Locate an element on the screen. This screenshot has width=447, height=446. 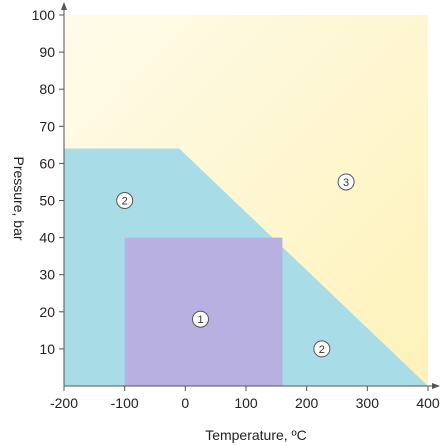
y-tick-label: 90 is located at coordinates (47, 52).